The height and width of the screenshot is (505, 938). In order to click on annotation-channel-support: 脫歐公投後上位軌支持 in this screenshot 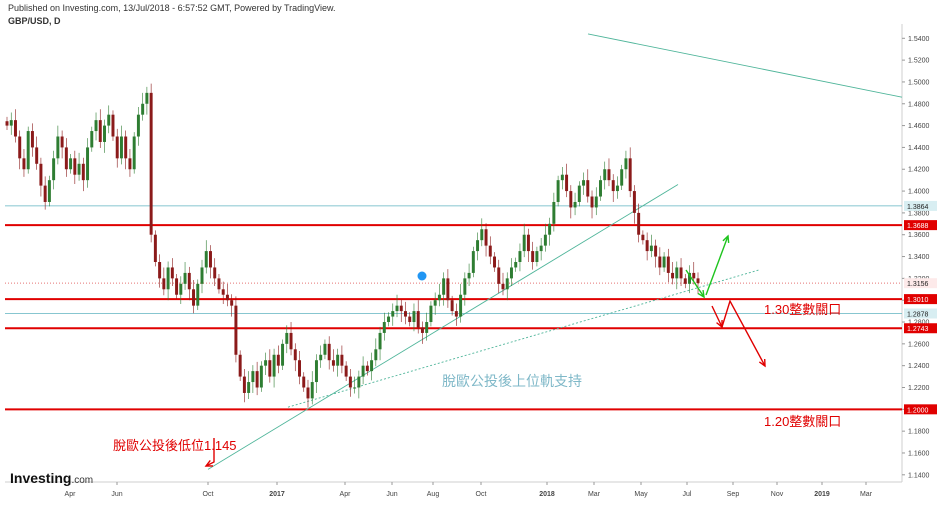, I will do `click(512, 381)`.